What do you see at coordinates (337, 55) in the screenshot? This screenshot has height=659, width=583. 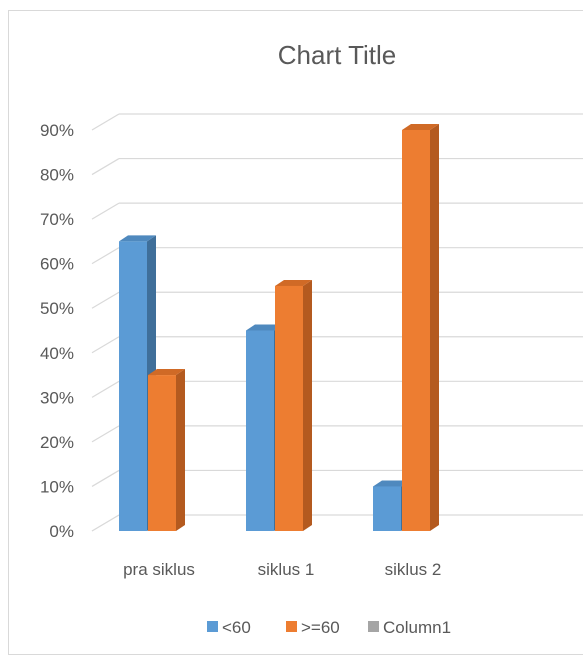 I see `chart-title: Chart Title` at bounding box center [337, 55].